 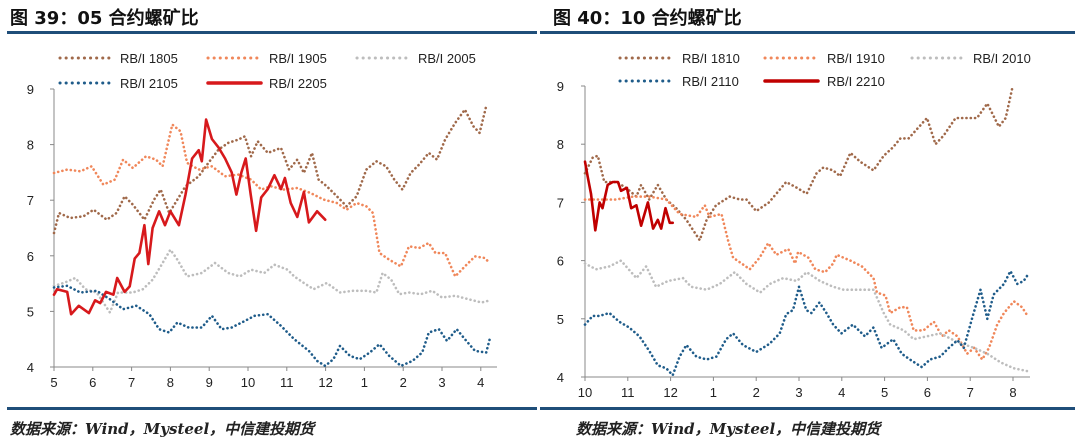 I want to click on footer-divider-right, so click(x=807, y=408).